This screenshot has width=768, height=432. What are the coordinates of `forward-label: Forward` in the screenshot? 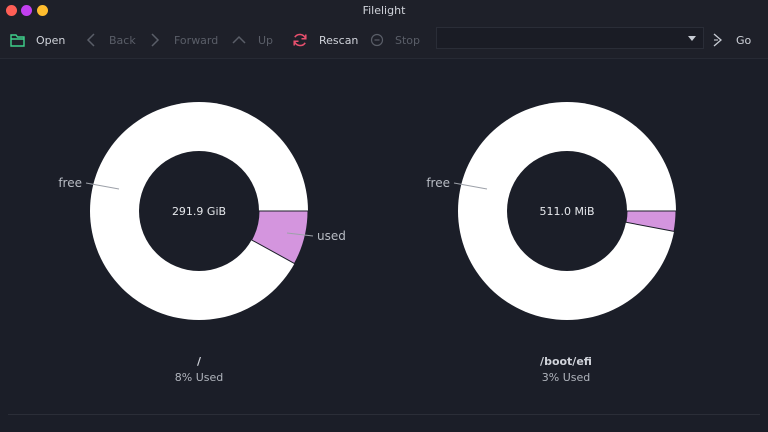 It's located at (196, 40).